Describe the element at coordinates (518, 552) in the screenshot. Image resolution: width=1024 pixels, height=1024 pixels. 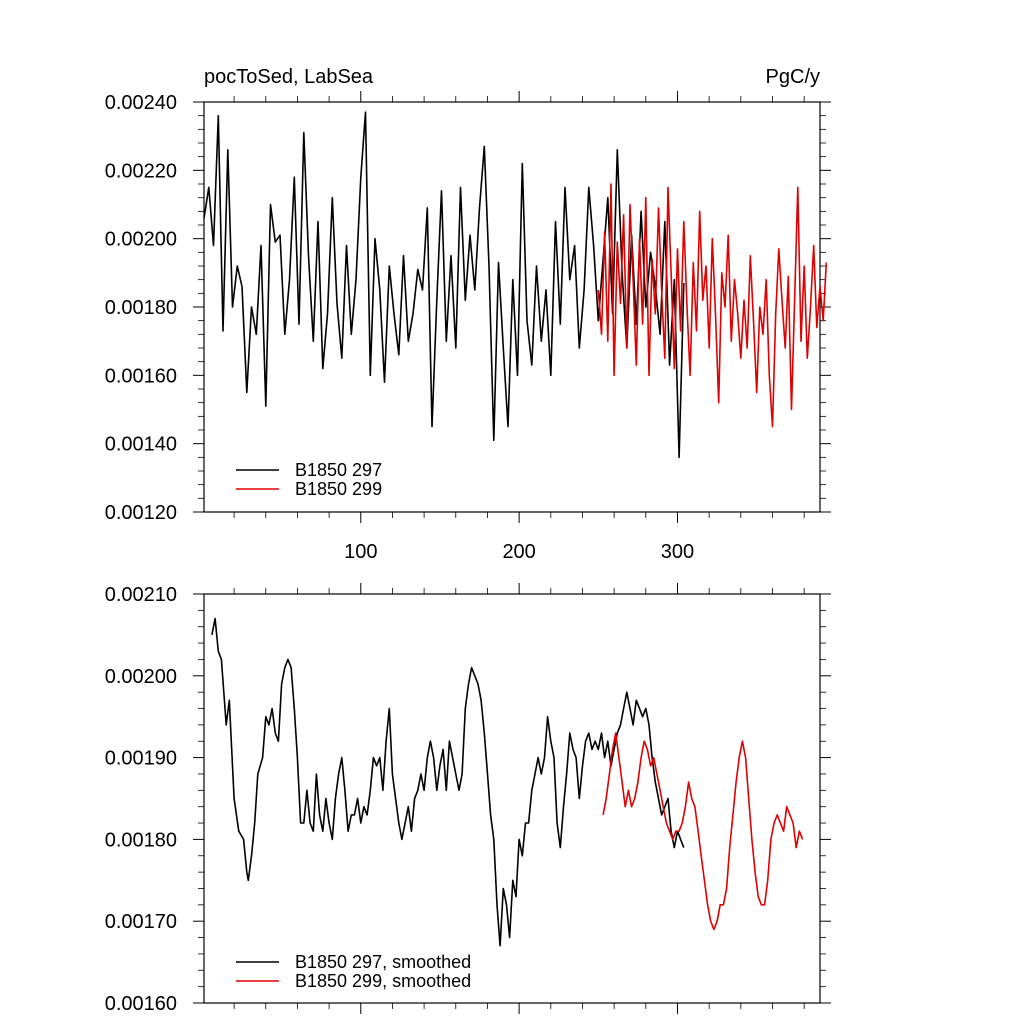
I see `x-tick-label: 200` at that location.